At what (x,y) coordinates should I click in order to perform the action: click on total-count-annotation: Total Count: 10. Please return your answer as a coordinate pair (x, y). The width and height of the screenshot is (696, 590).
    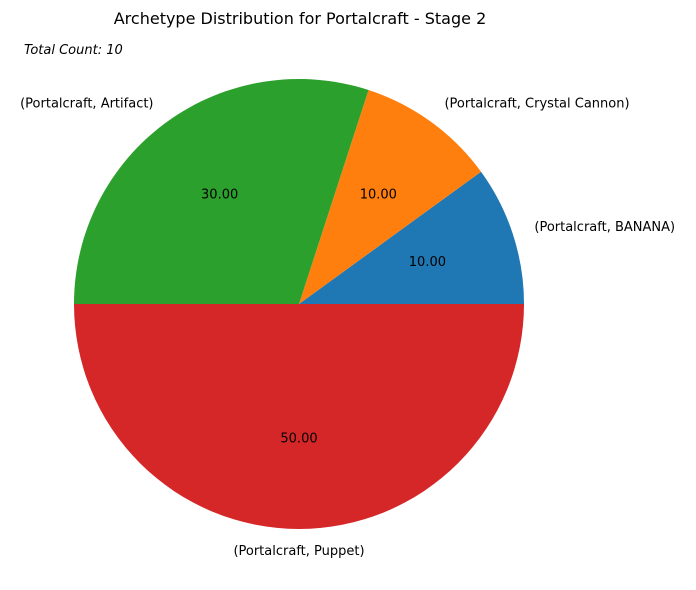
    Looking at the image, I should click on (73, 50).